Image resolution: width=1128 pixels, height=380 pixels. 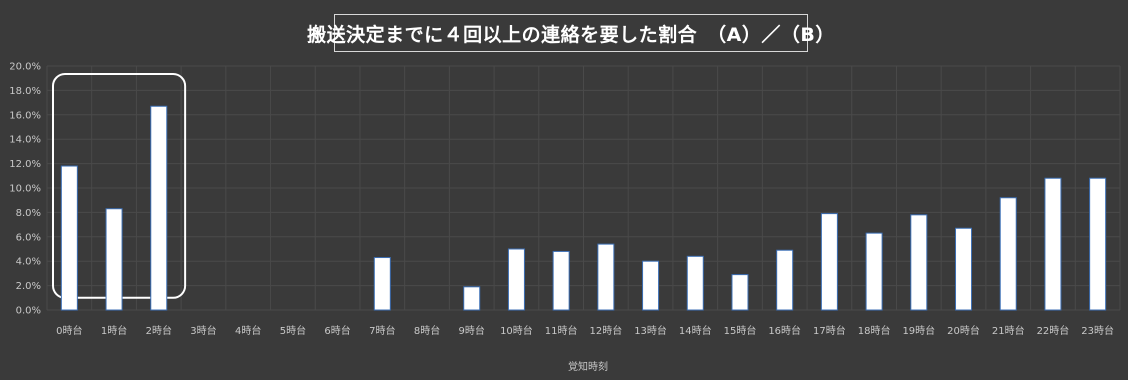 What do you see at coordinates (1097, 330) in the screenshot?
I see `x-tick-label: 23時台` at bounding box center [1097, 330].